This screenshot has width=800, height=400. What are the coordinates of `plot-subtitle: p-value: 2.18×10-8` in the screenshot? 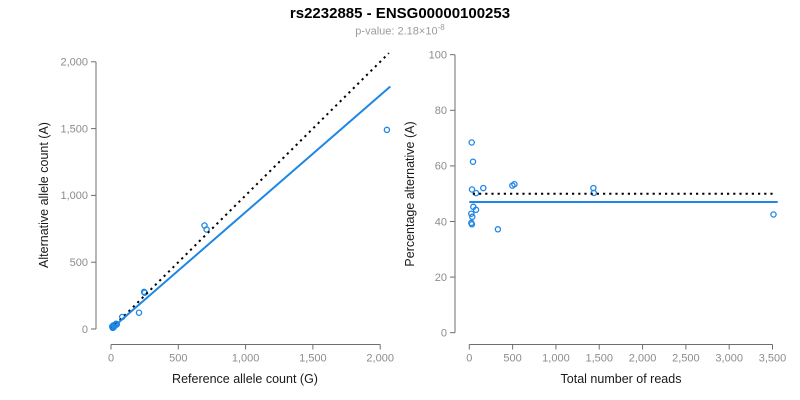 It's located at (400, 30).